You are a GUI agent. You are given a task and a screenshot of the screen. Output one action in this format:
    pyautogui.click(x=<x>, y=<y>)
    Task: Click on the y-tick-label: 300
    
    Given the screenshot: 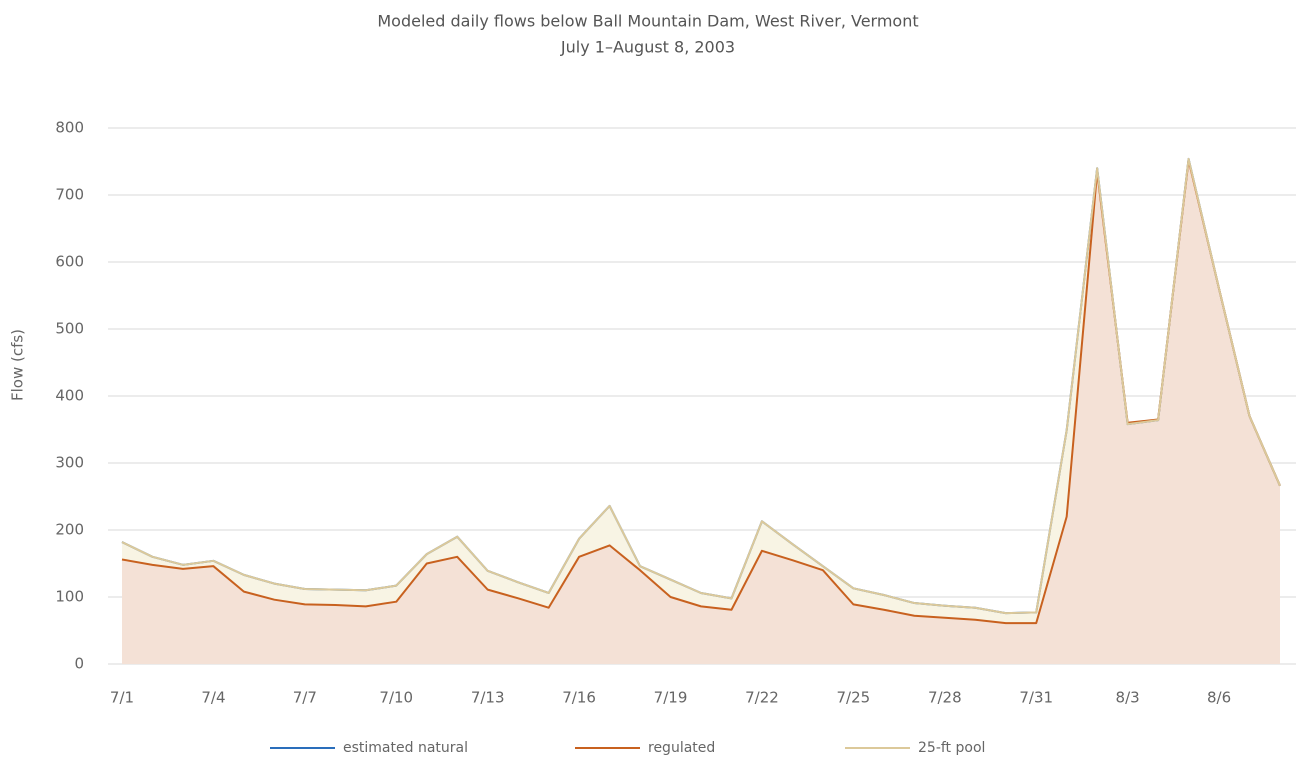 What is the action you would take?
    pyautogui.click(x=69, y=463)
    